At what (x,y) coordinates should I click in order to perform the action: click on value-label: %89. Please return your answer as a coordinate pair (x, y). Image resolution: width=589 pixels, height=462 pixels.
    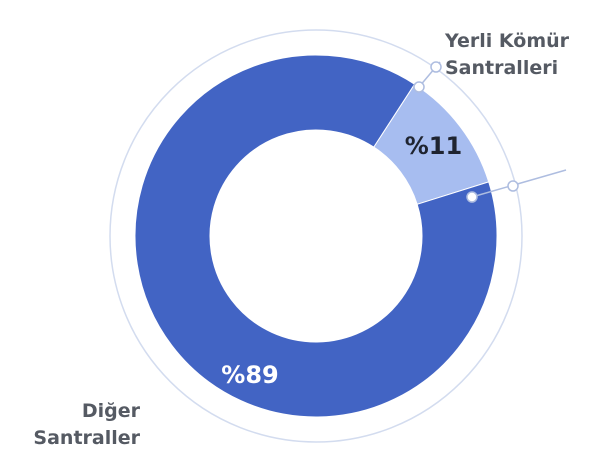
    Looking at the image, I should click on (249, 375).